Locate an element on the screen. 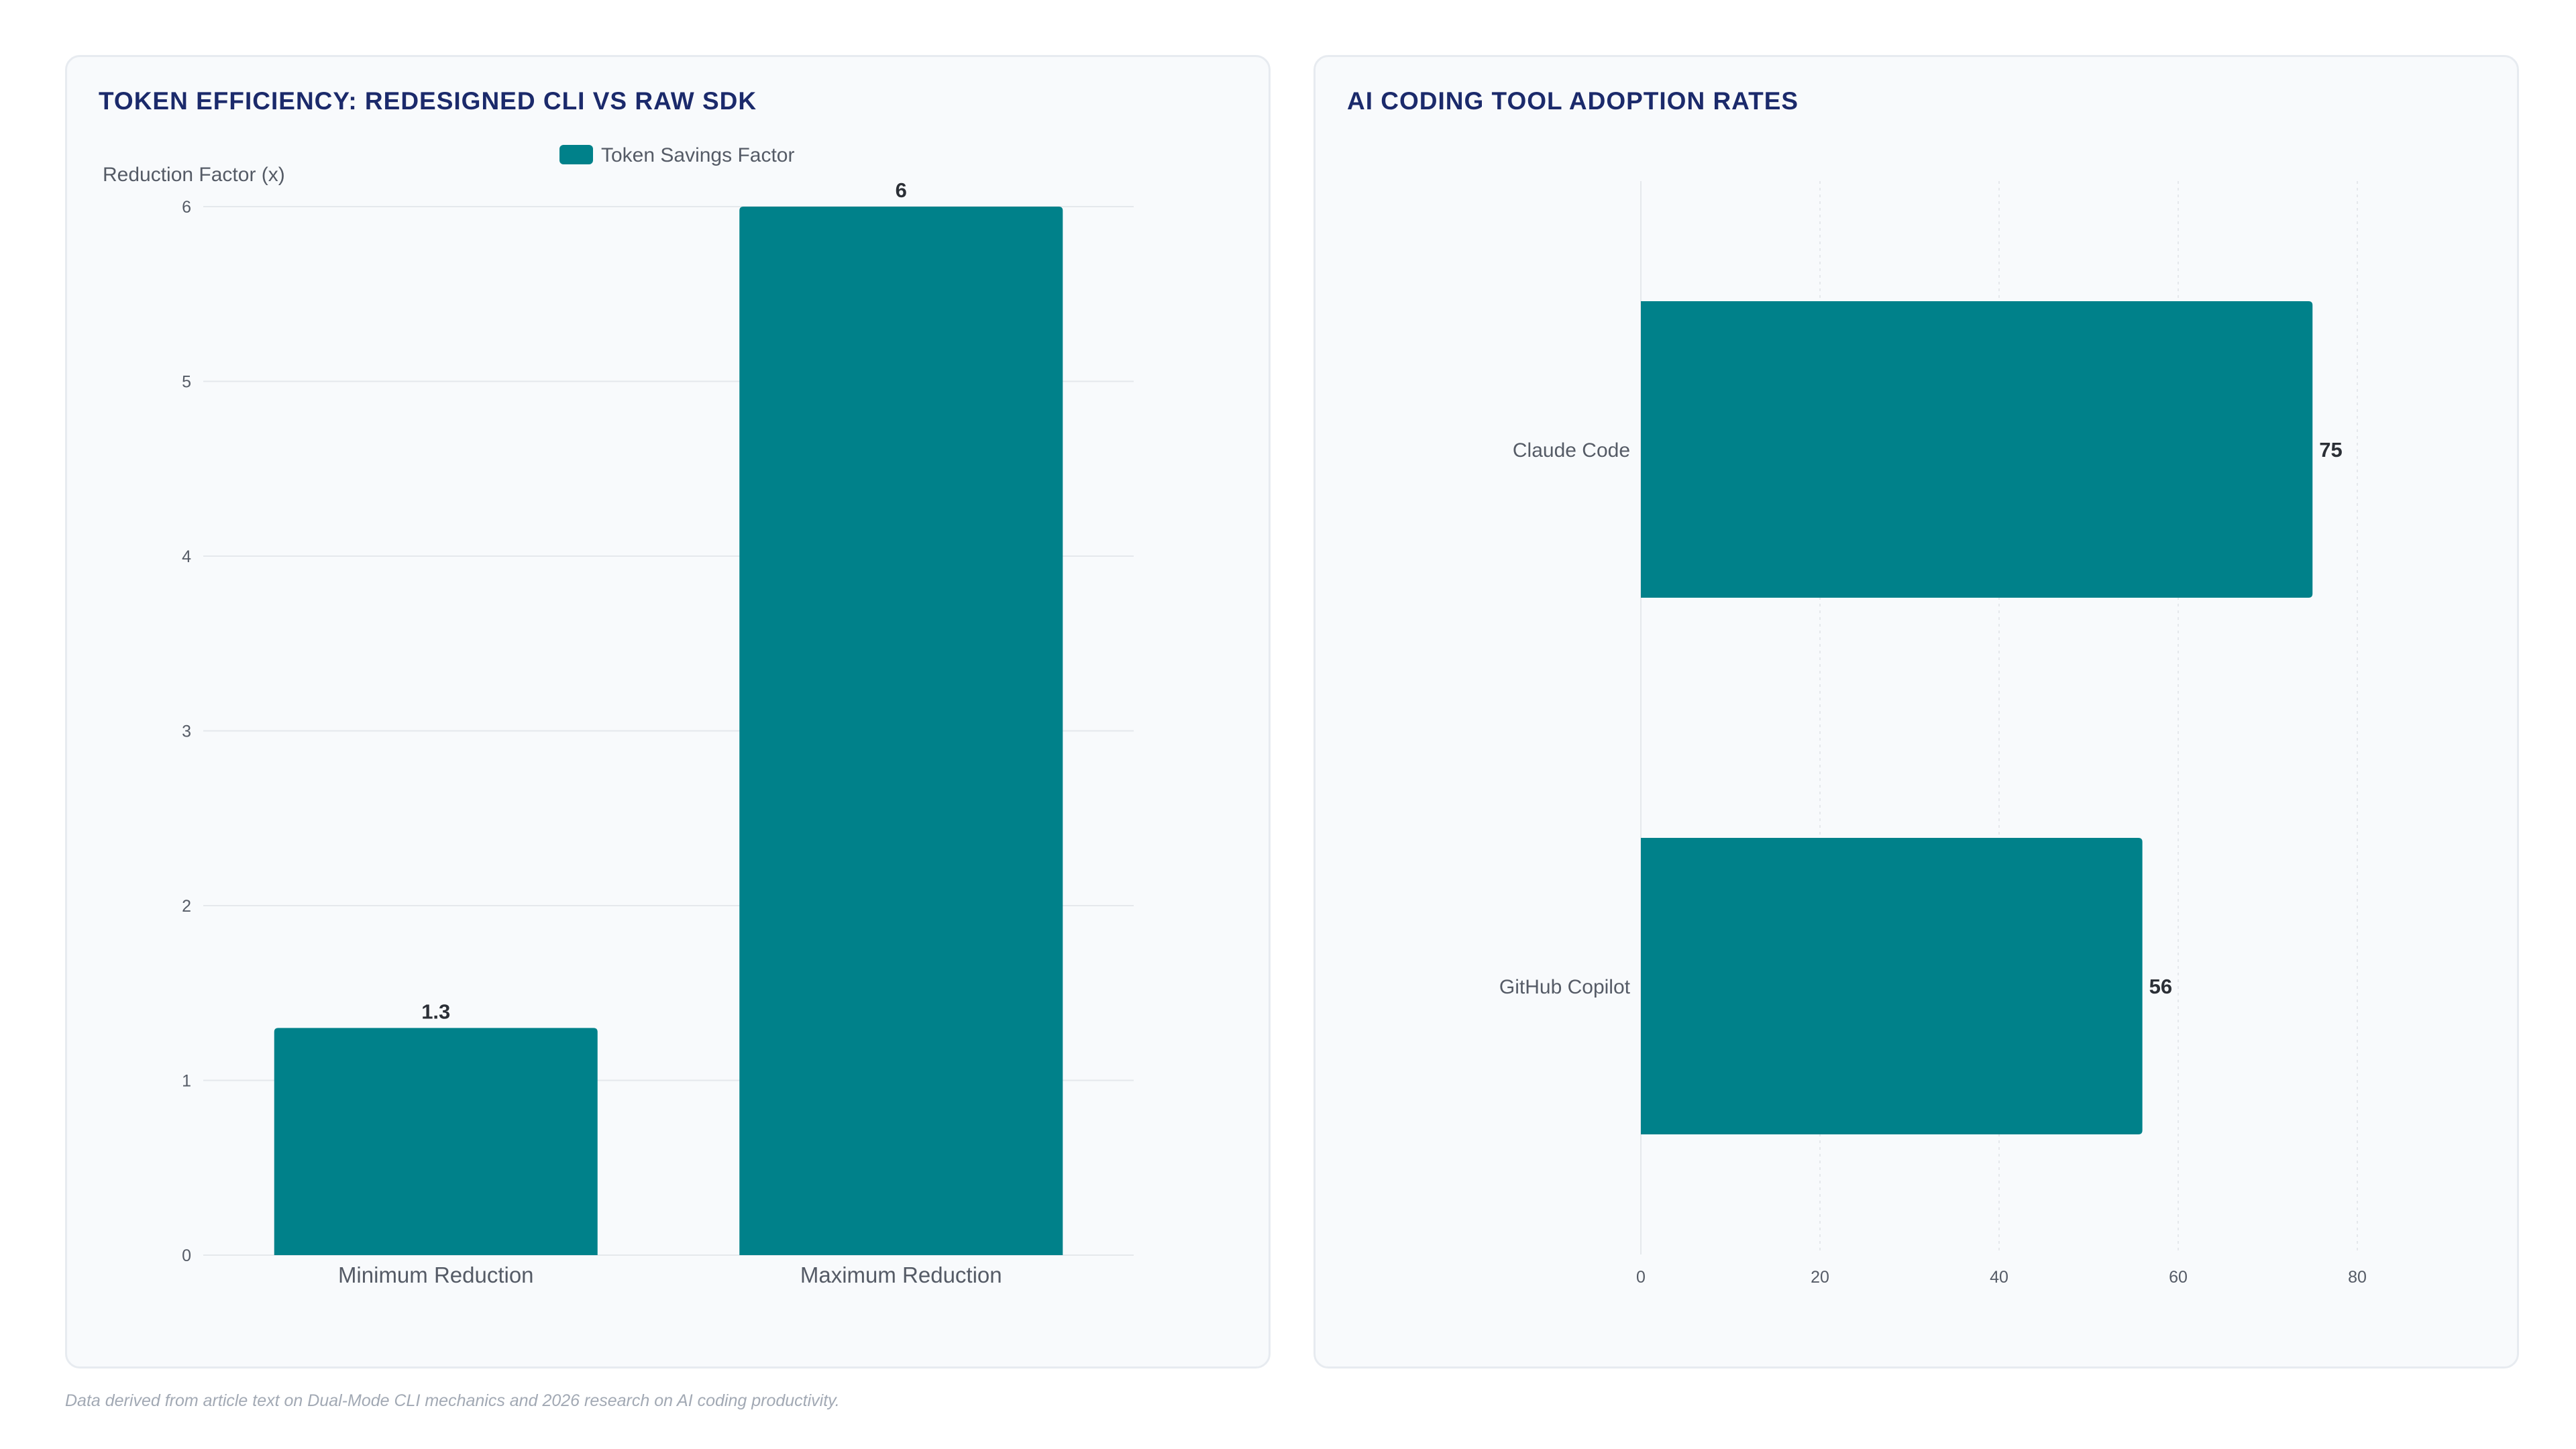  y-tick-label: GitHub Copilot is located at coordinates (1565, 987).